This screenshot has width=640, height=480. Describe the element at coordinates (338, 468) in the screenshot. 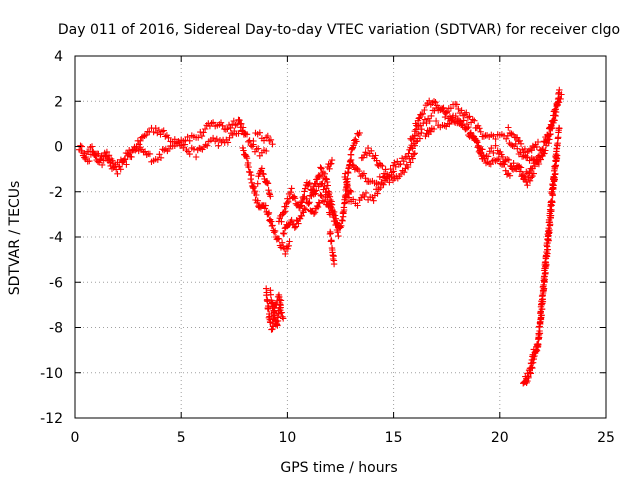

I see `x-axis-label: GPS time / hours` at that location.